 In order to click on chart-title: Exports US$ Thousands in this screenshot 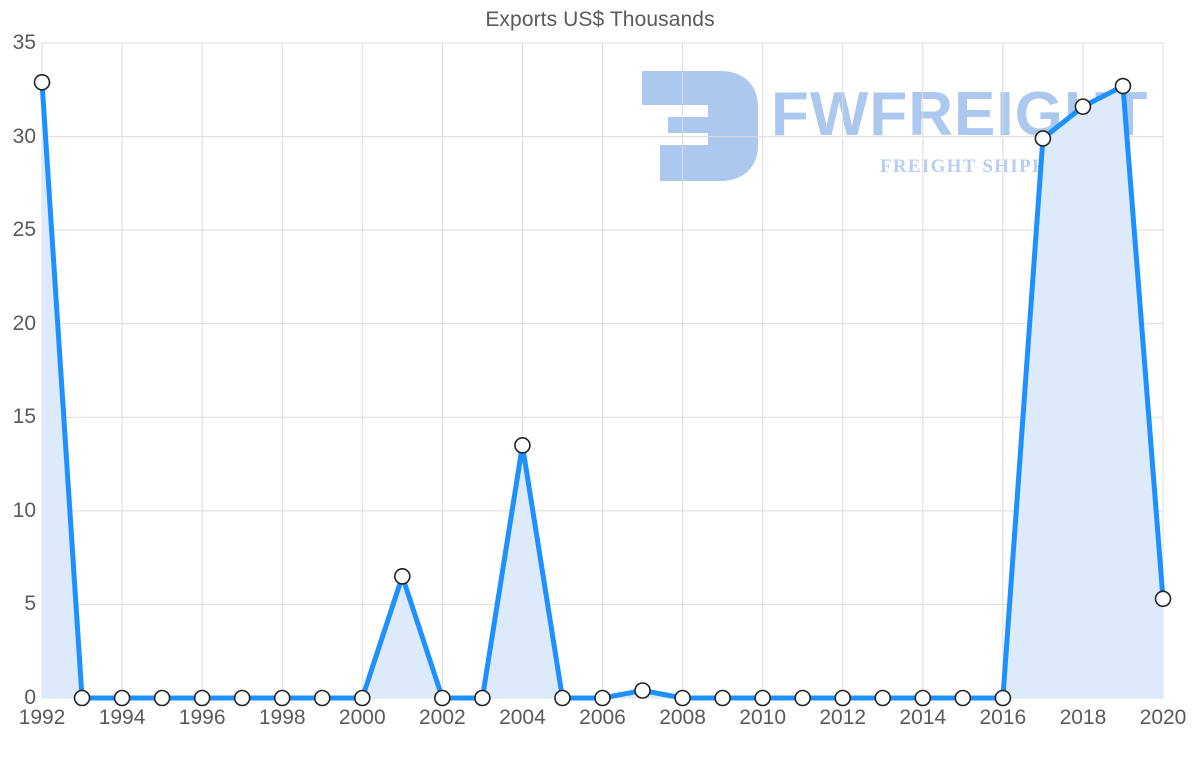, I will do `click(600, 19)`.